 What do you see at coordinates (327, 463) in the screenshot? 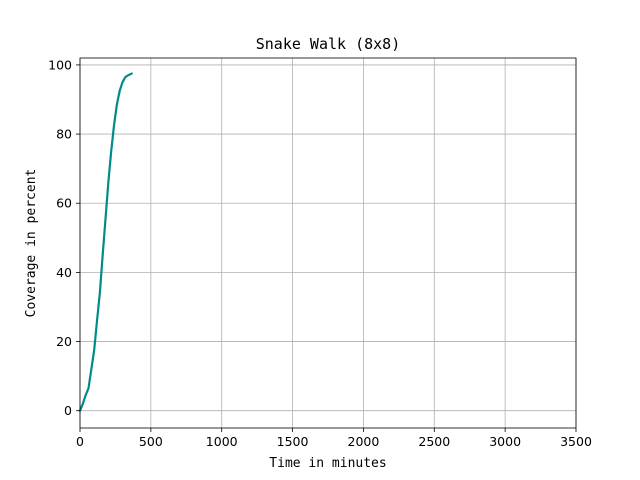
I see `x-axis-label: Time in minutes` at bounding box center [327, 463].